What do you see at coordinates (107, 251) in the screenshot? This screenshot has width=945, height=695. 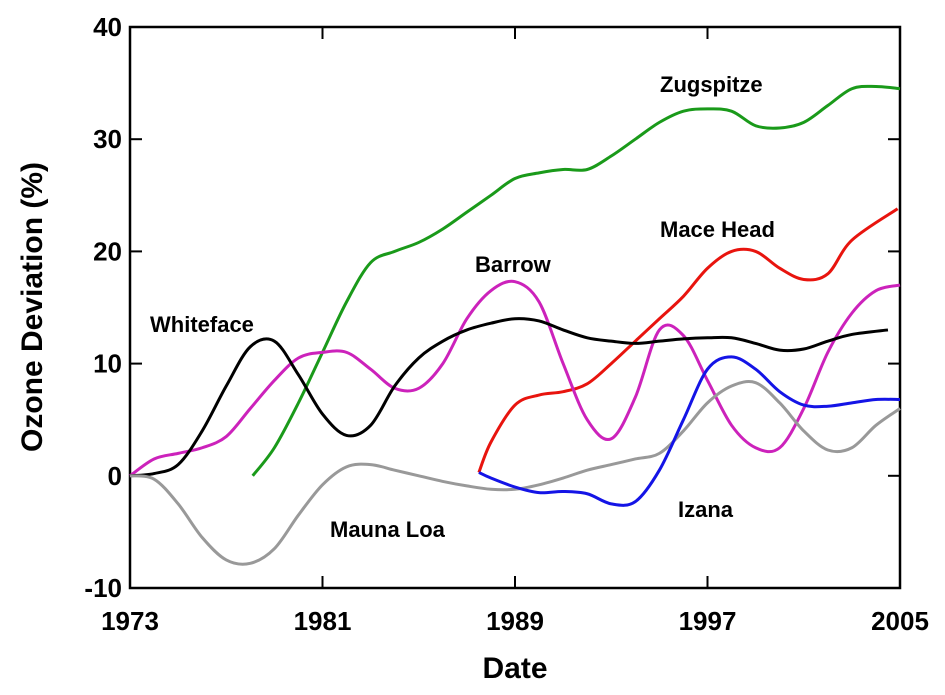 I see `y-tick-label: 20` at bounding box center [107, 251].